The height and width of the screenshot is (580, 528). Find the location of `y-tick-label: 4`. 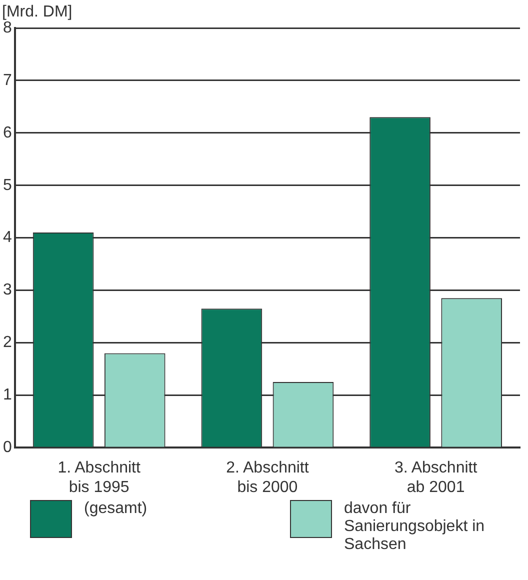

y-tick-label: 4 is located at coordinates (7, 237).